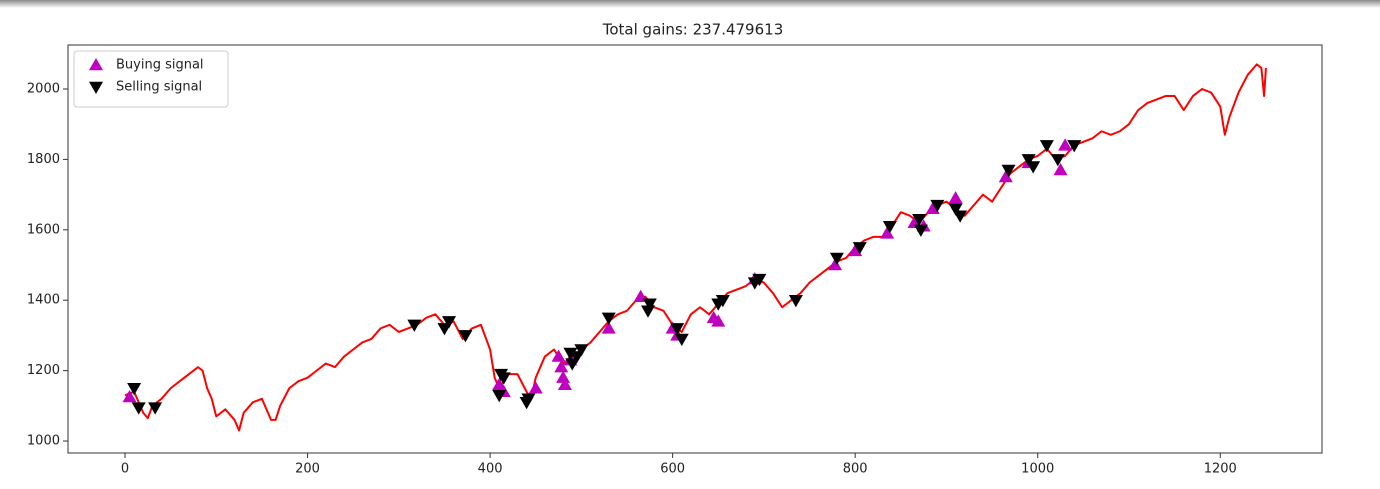 Image resolution: width=1380 pixels, height=489 pixels. Describe the element at coordinates (43, 89) in the screenshot. I see `y-tick-label: 2000` at that location.